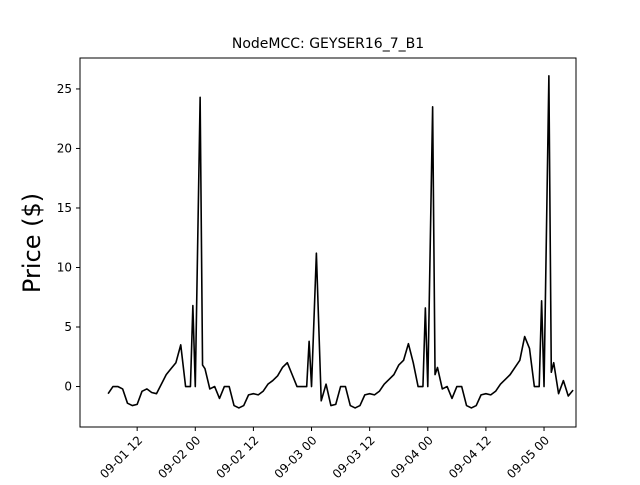 The image size is (640, 485). What do you see at coordinates (121, 456) in the screenshot?
I see `x-tick-label: 09-01 12` at bounding box center [121, 456].